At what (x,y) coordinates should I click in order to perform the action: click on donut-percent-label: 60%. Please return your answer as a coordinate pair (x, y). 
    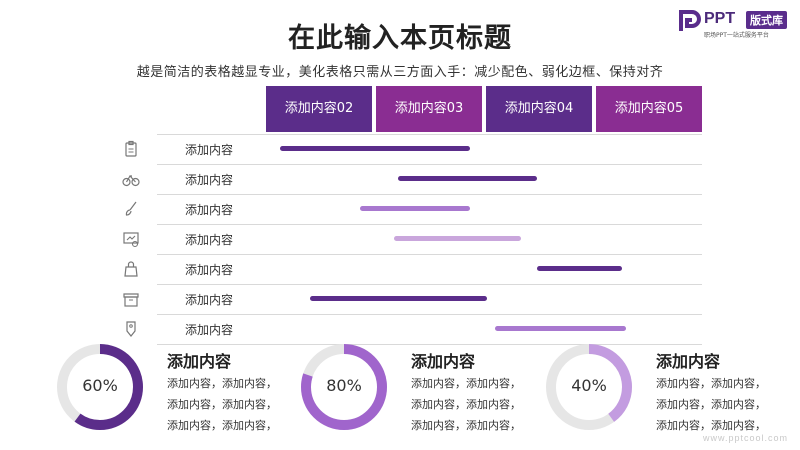
    Looking at the image, I should click on (100, 385).